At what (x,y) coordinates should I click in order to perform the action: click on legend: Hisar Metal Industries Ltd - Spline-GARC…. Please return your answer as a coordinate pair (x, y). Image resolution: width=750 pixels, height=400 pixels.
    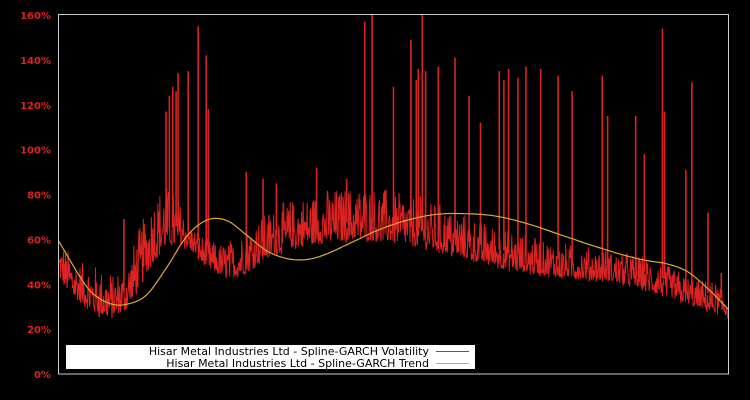
    Looking at the image, I should click on (270, 357).